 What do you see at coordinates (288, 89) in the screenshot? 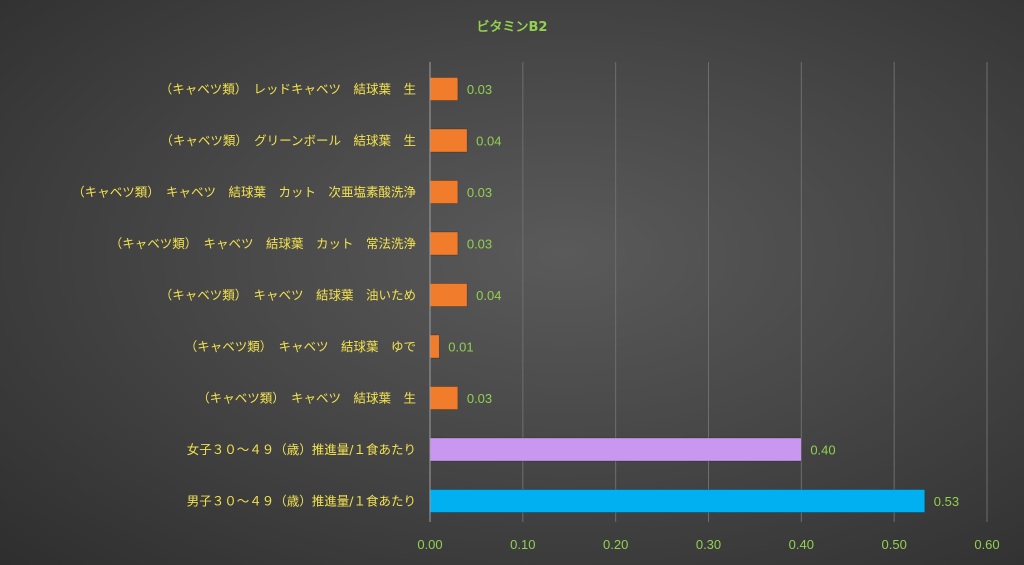
I see `category-label: （キャベツ類） レッドキャベツ 結球葉 生` at bounding box center [288, 89].